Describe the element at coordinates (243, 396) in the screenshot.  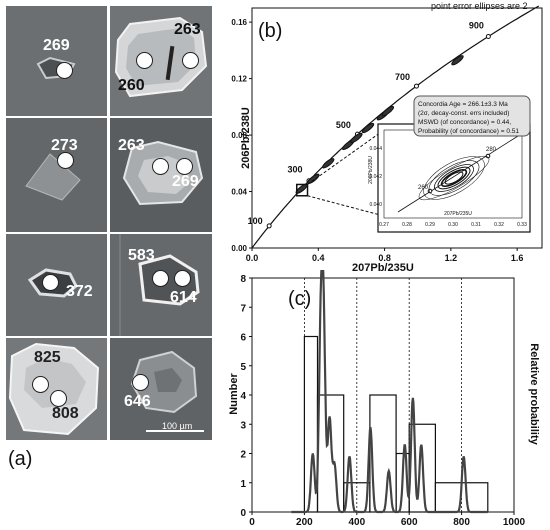
I see `y-tick-label: 4` at that location.